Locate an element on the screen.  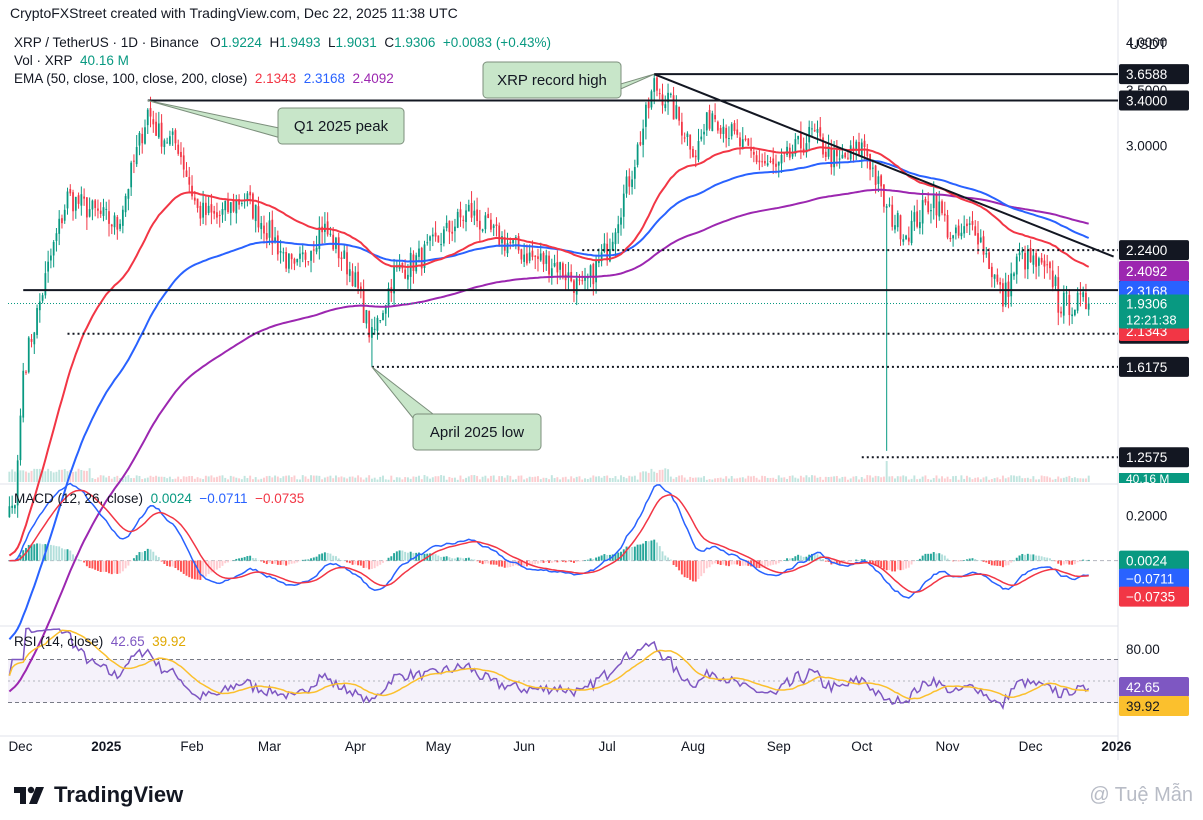
macd-tick-label: 0.2000 is located at coordinates (1146, 515).